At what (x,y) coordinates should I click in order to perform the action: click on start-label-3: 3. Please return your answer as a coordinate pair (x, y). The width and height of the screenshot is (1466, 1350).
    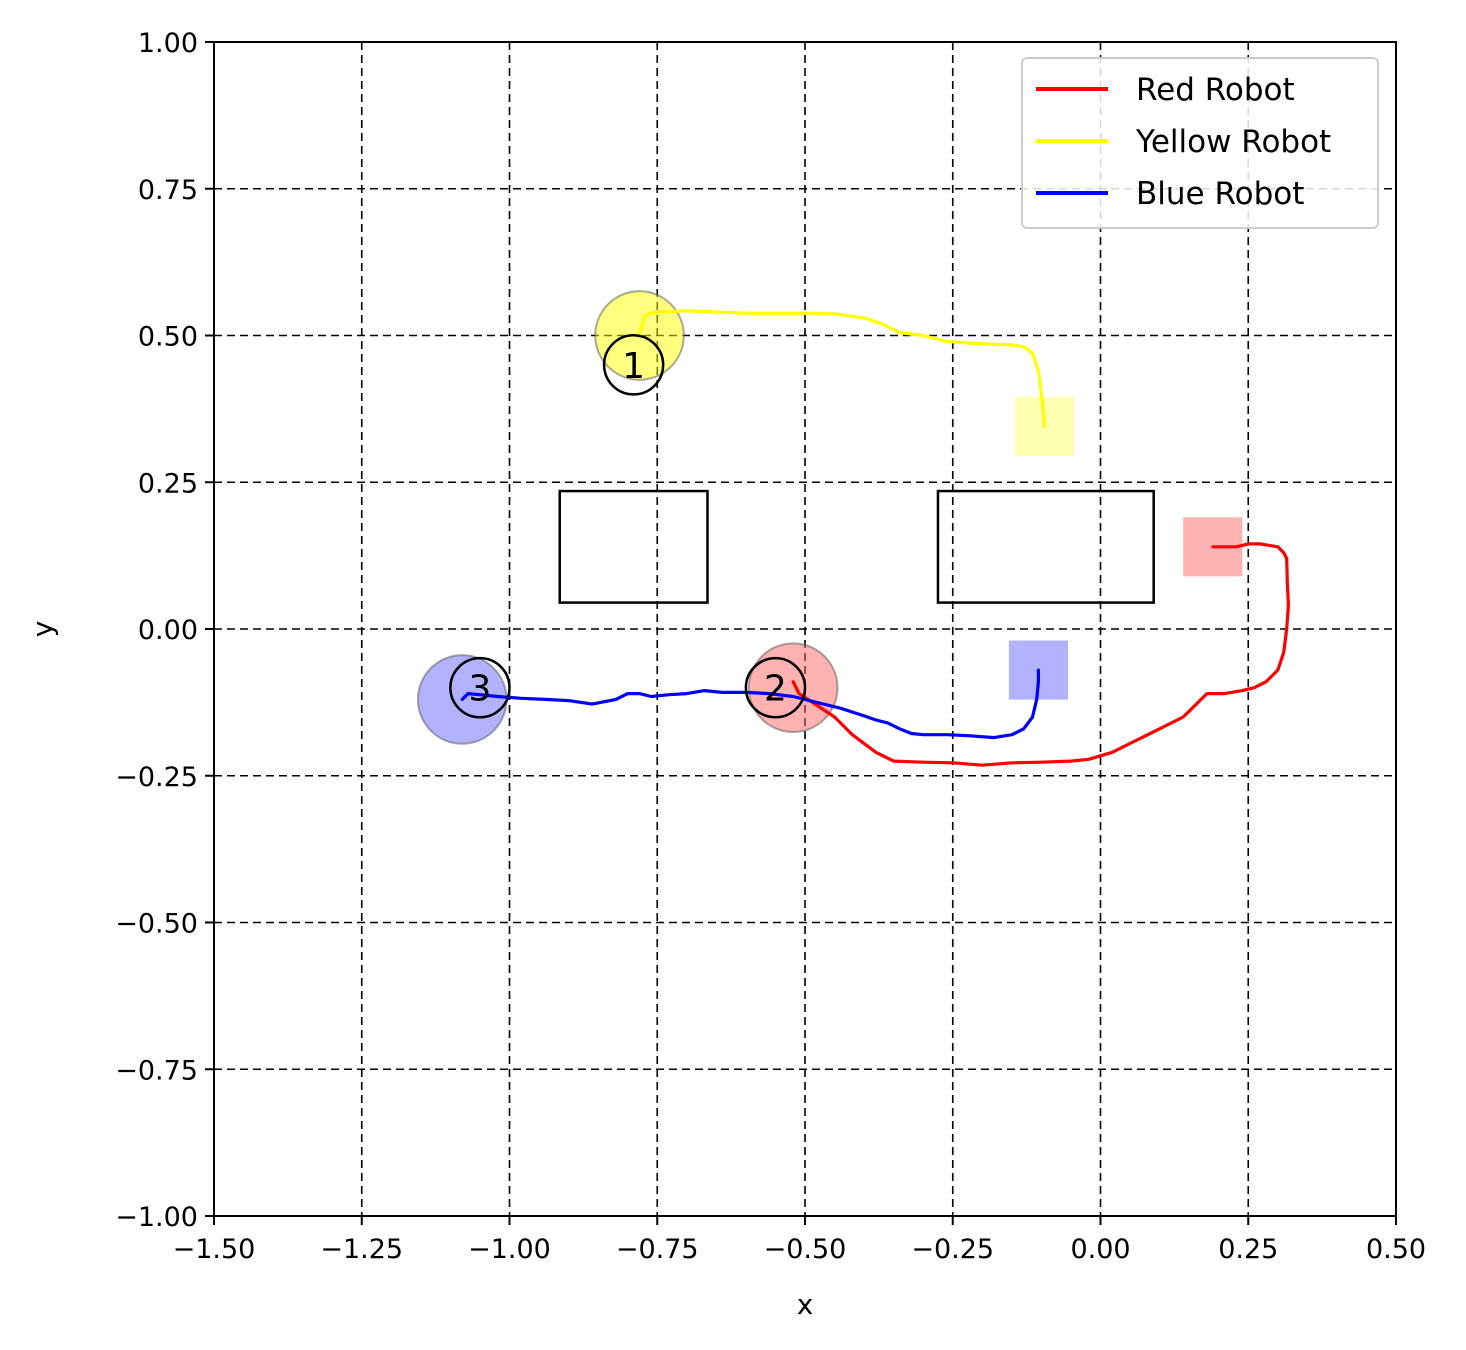
    Looking at the image, I should click on (479, 689).